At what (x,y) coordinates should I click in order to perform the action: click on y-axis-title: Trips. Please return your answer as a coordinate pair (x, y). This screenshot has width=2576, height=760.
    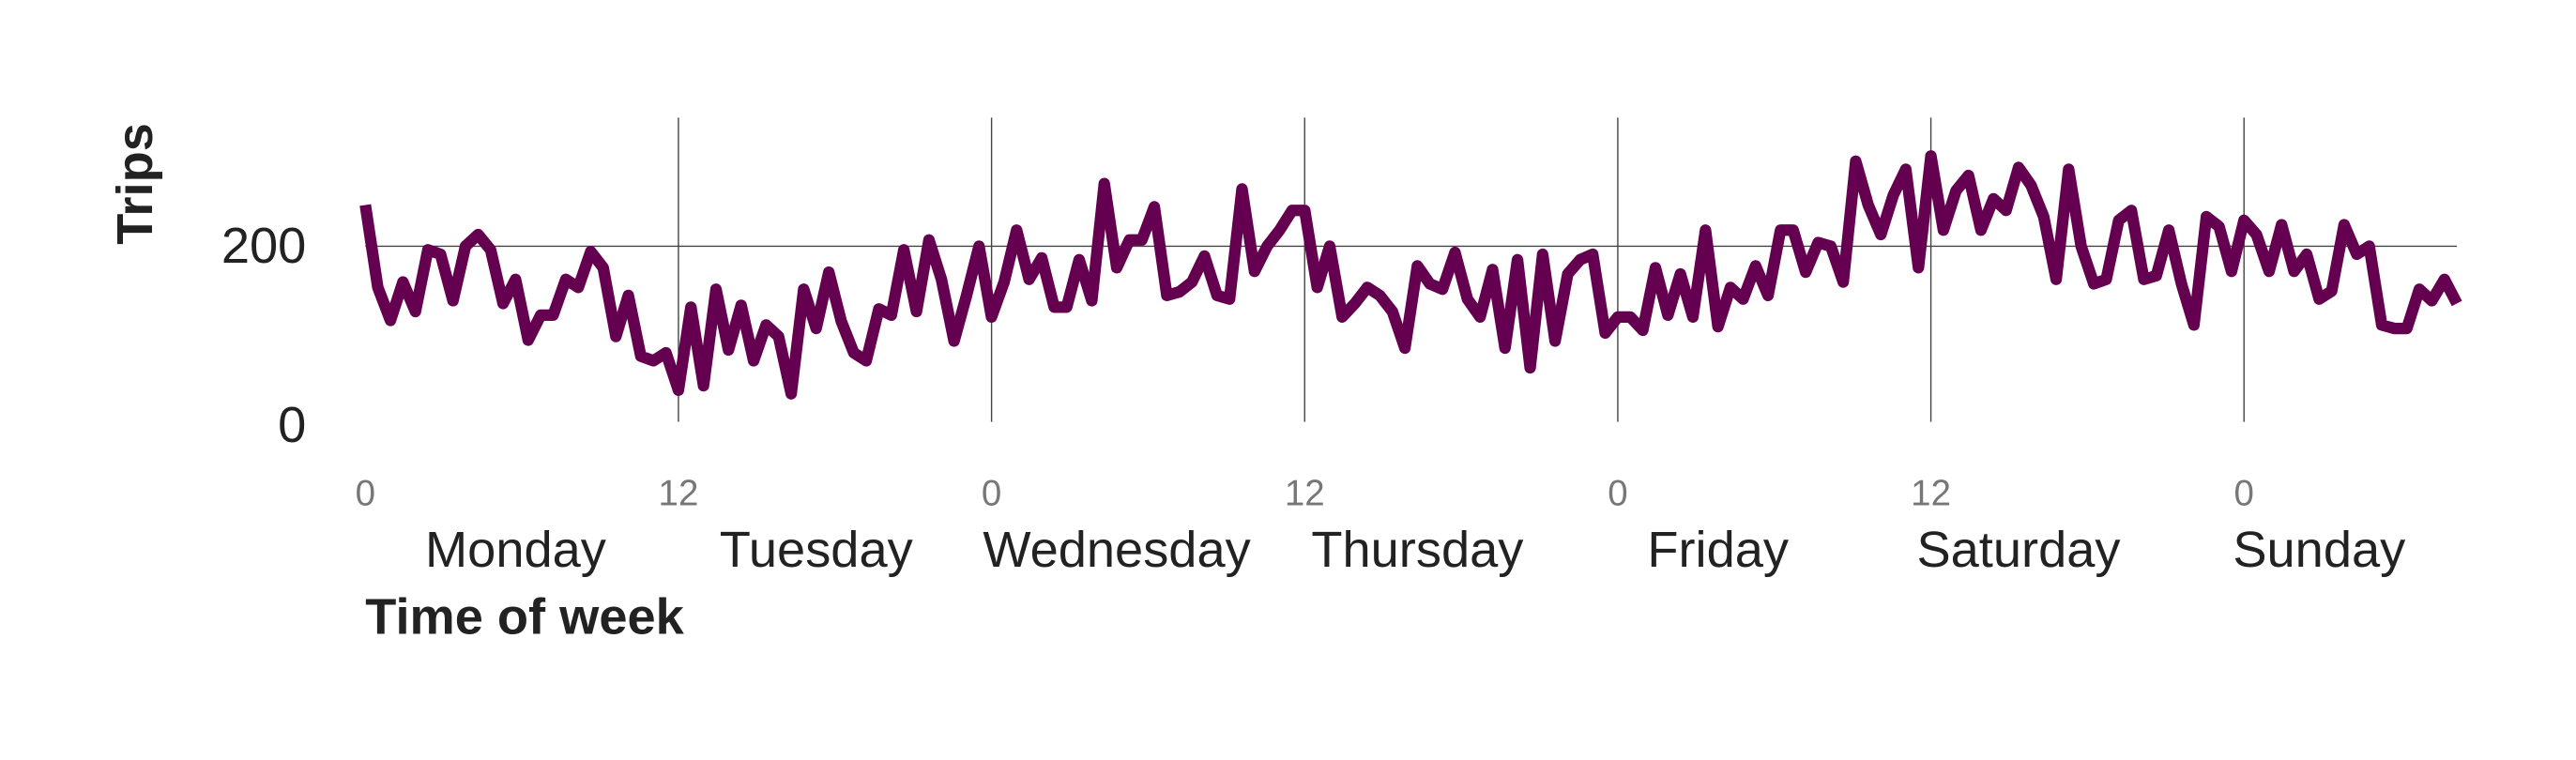
    Looking at the image, I should click on (135, 184).